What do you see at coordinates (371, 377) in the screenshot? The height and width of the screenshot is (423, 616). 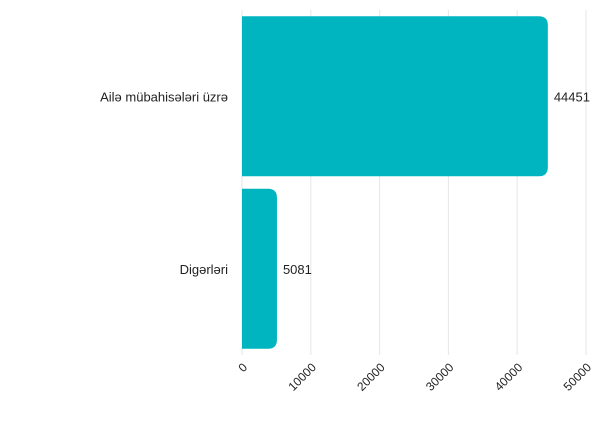 I see `x-tick-label-2: 20000` at bounding box center [371, 377].